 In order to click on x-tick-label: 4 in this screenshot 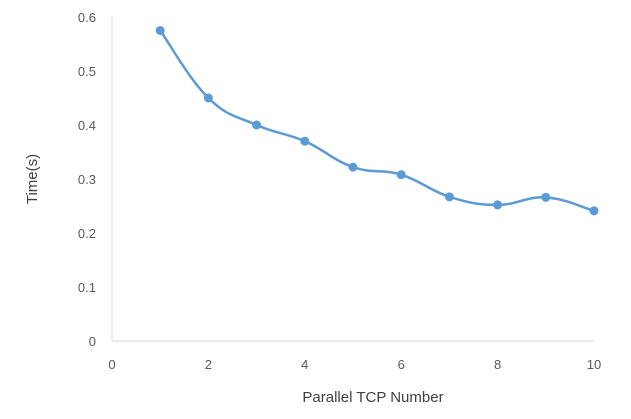, I will do `click(304, 364)`.